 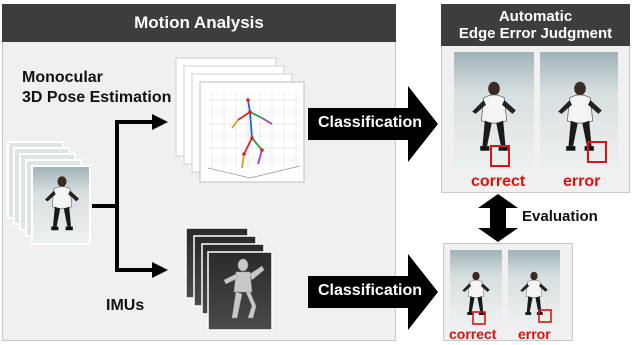 I want to click on skeleton-plot-icon, so click(x=240, y=120).